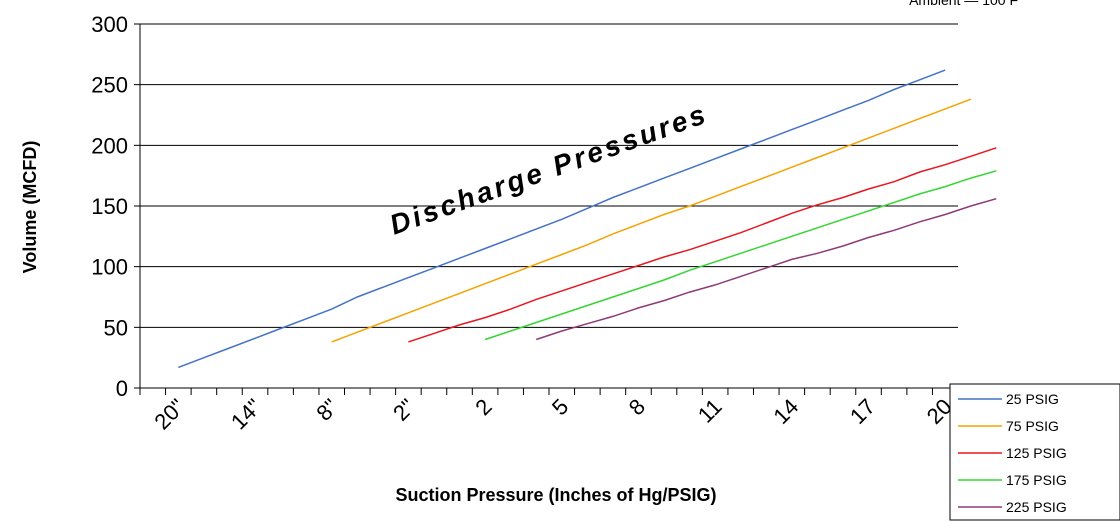 The width and height of the screenshot is (1120, 521). Describe the element at coordinates (1032, 426) in the screenshot. I see `legend-label: 75 PSIG` at that location.